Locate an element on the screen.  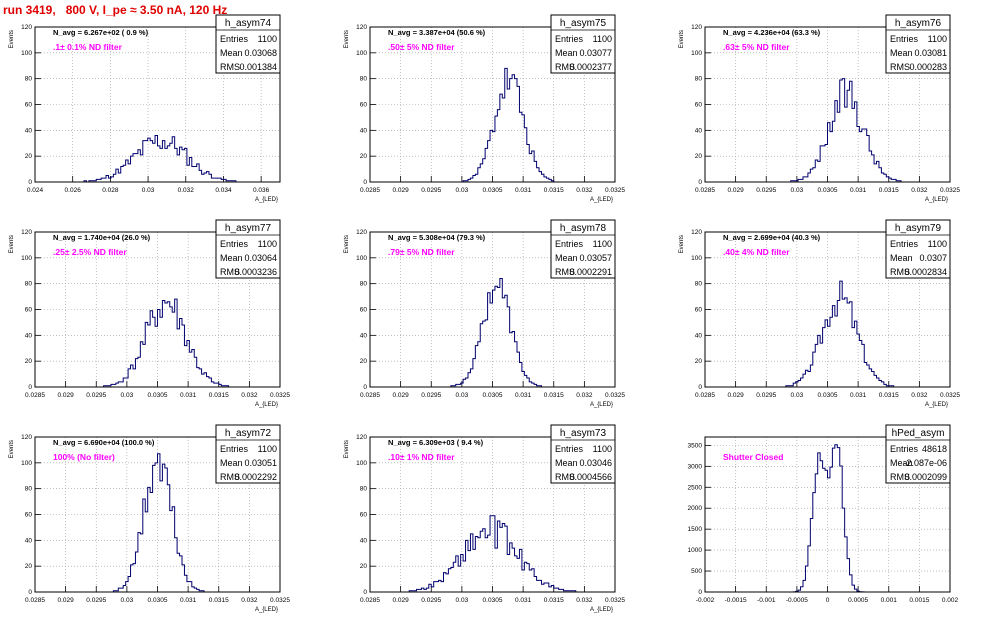
y-tick-label: 2500 is located at coordinates (695, 487).